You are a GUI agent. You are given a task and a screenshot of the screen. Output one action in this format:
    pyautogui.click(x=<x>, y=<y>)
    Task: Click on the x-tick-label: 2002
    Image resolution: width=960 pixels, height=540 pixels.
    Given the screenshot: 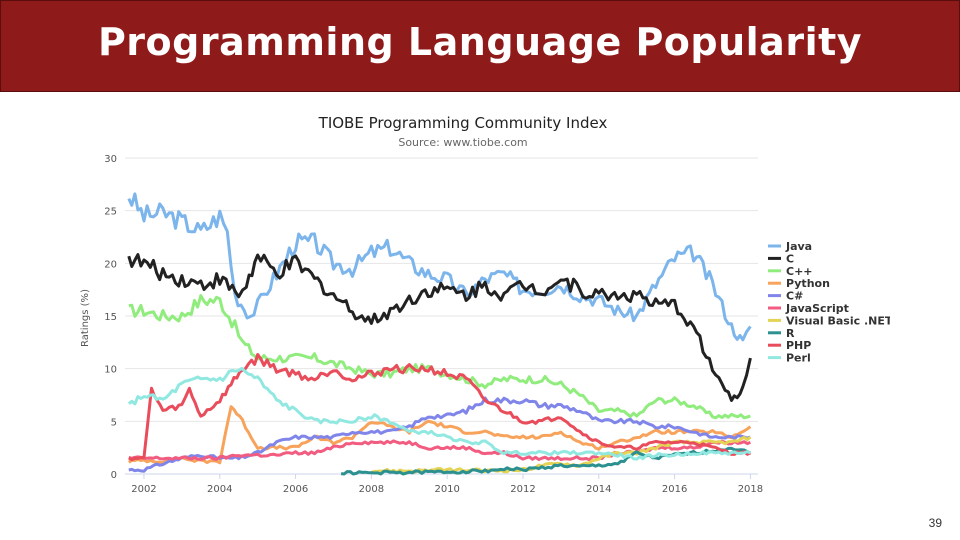 What is the action you would take?
    pyautogui.click(x=143, y=489)
    